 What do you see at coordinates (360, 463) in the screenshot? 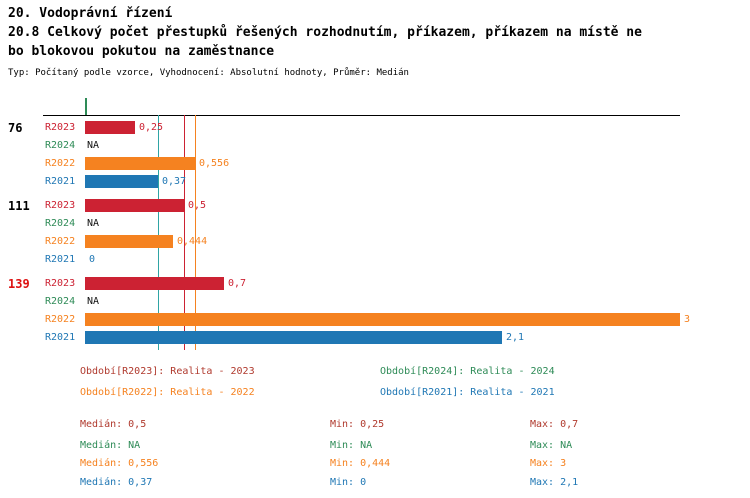
I see `stat-min: Min: 0,444` at bounding box center [360, 463].